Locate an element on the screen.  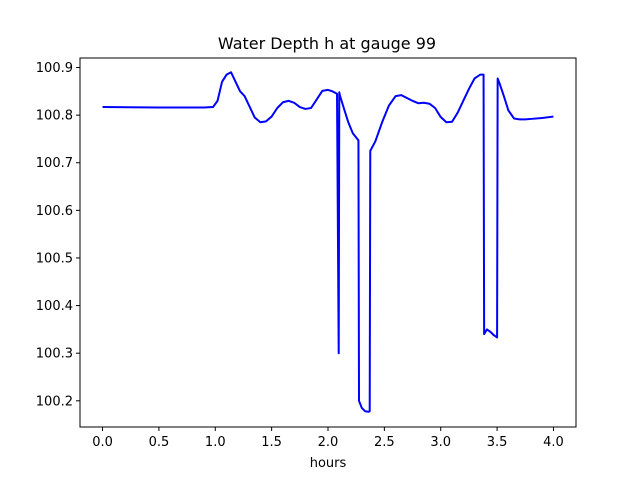
y-tick-label: 100.6 is located at coordinates (54, 211).